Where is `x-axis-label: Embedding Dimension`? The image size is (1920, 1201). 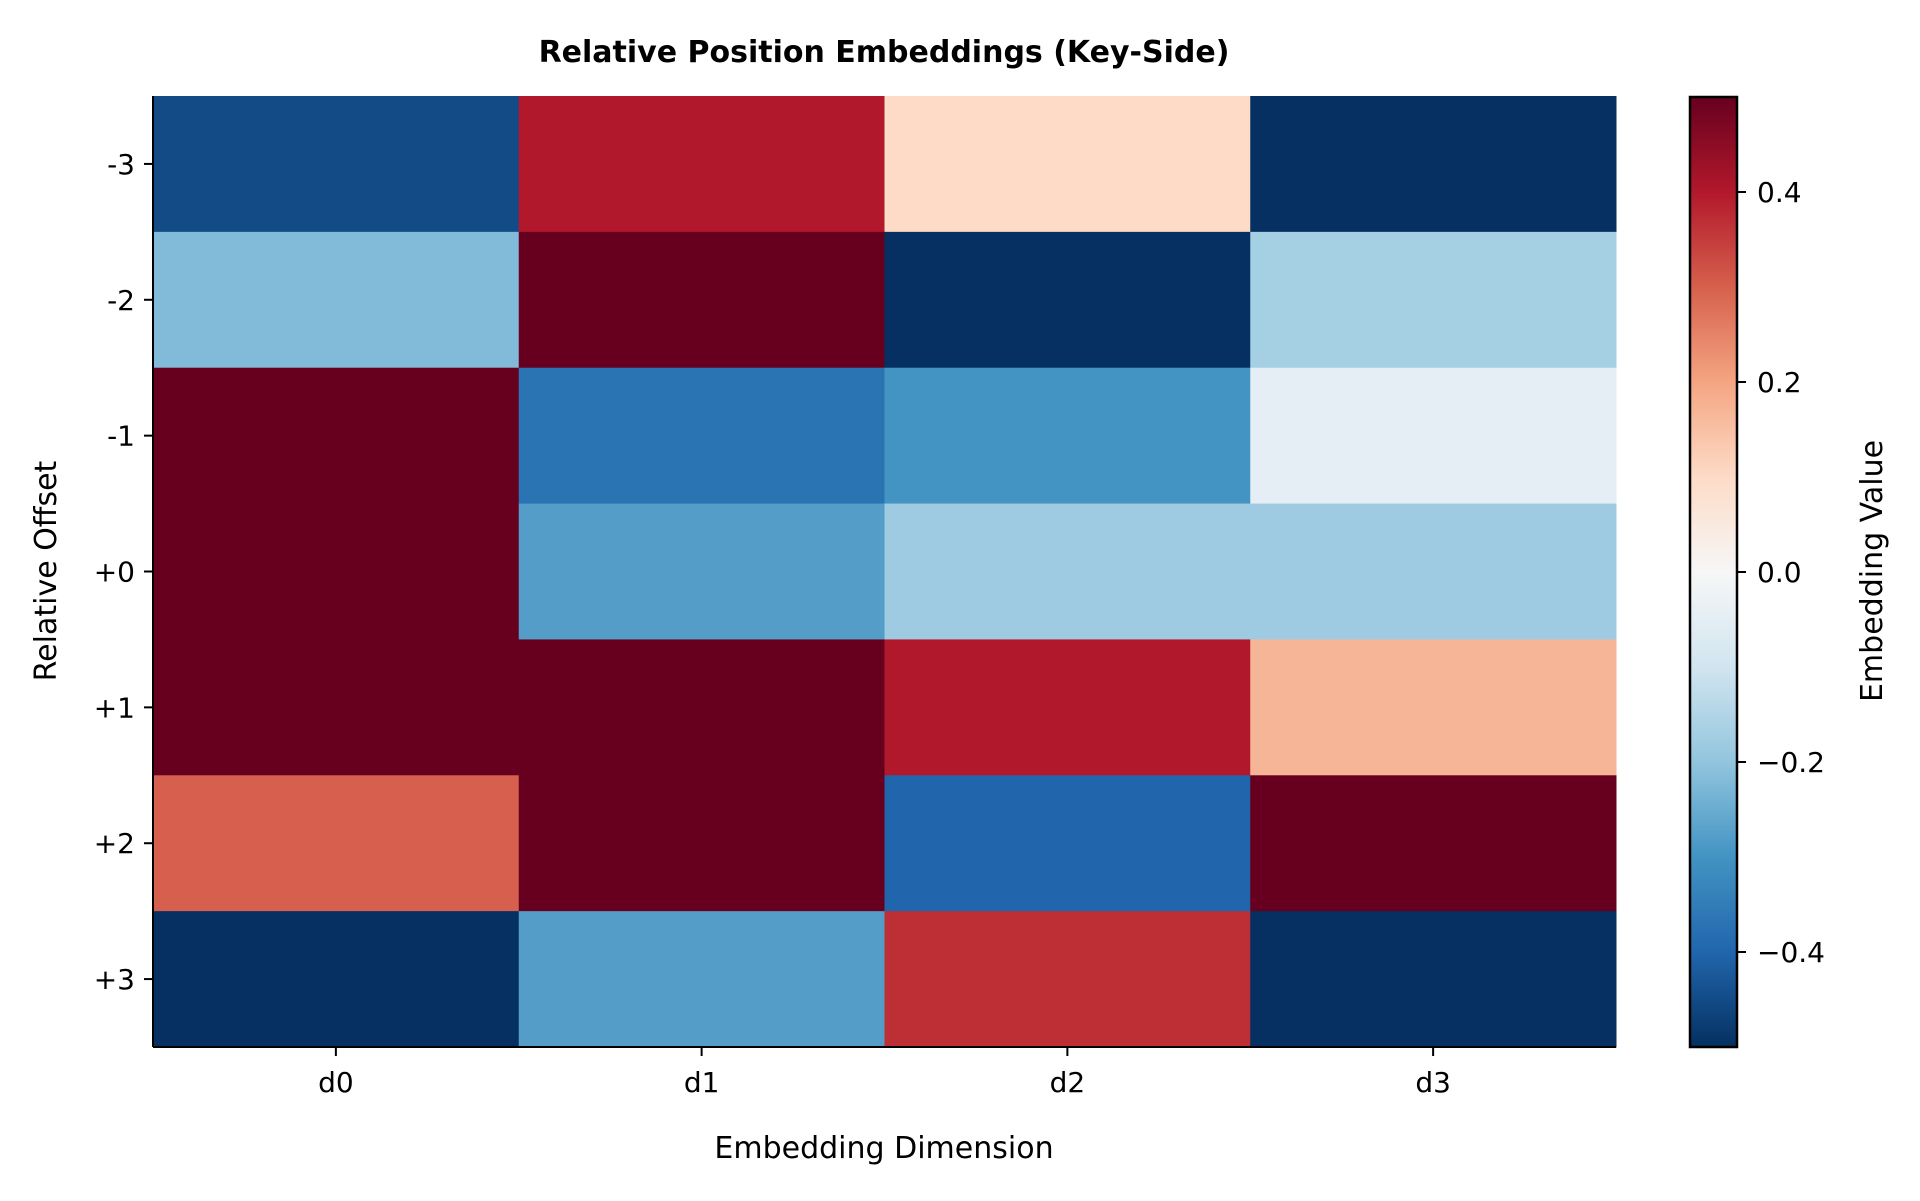
x-axis-label: Embedding Dimension is located at coordinates (883, 1148).